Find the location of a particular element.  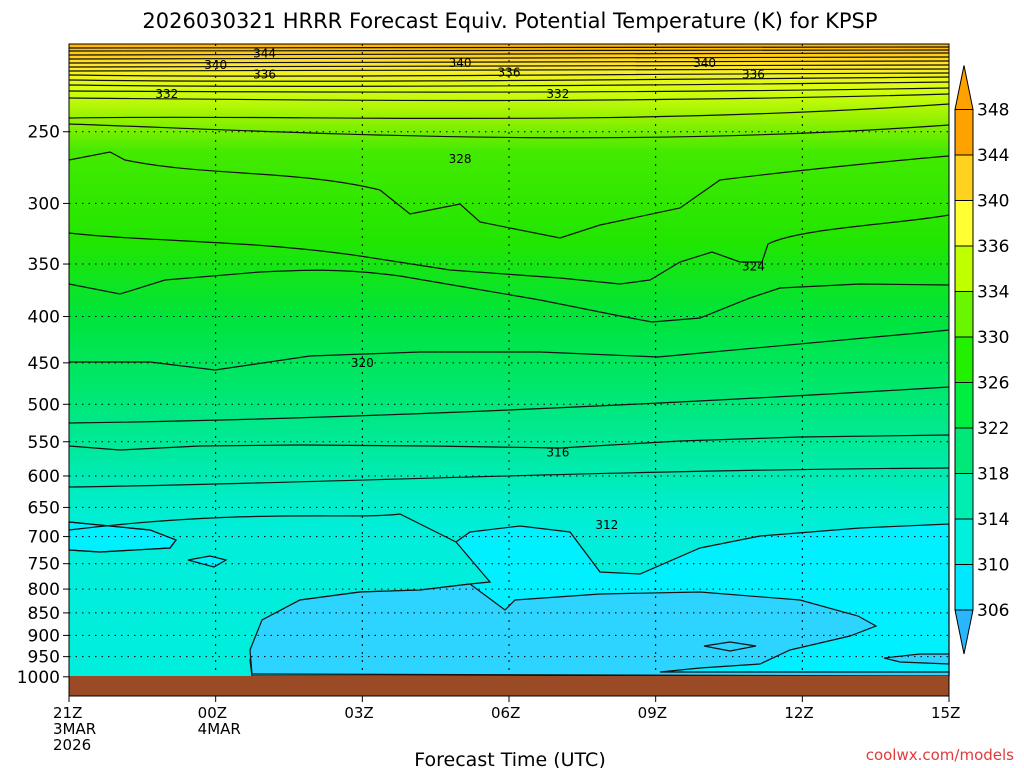

colorbar-label: 306 is located at coordinates (993, 611).